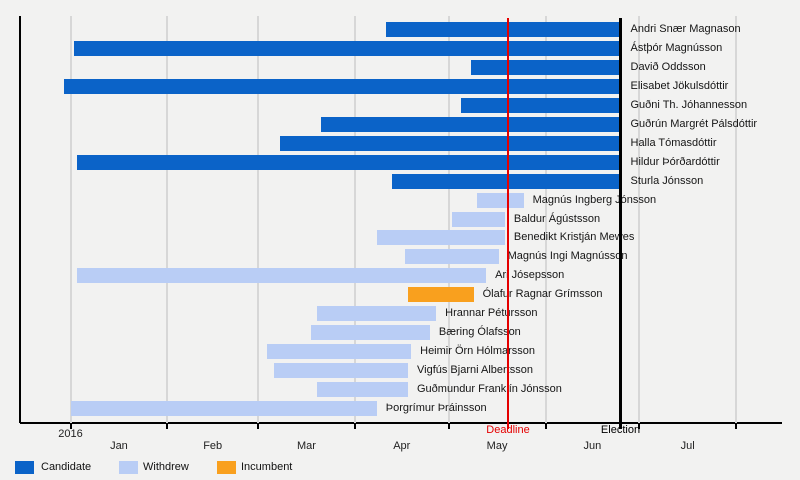  Describe the element at coordinates (66, 467) in the screenshot. I see `legend-label-candidate: Candidate` at that location.